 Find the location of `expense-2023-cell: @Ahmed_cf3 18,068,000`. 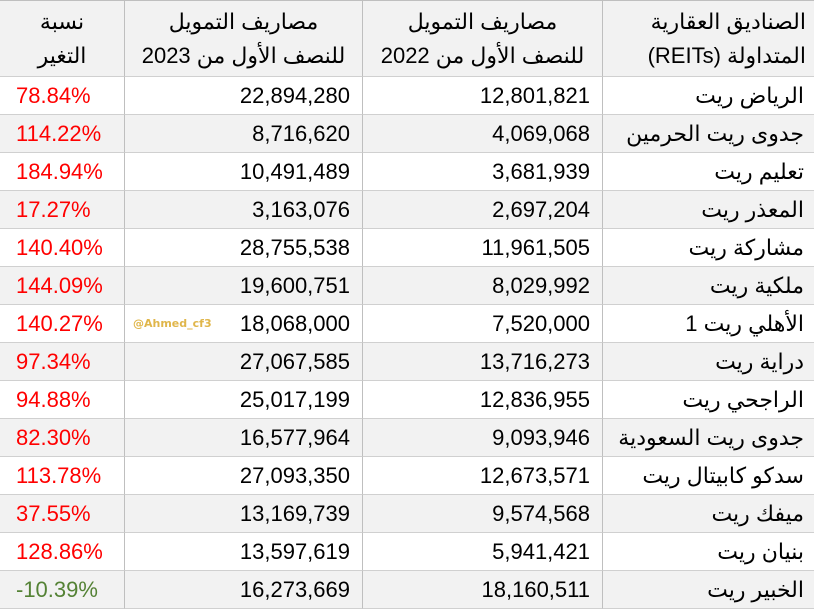

expense-2023-cell: @Ahmed_cf3 18,068,000 is located at coordinates (243, 324).